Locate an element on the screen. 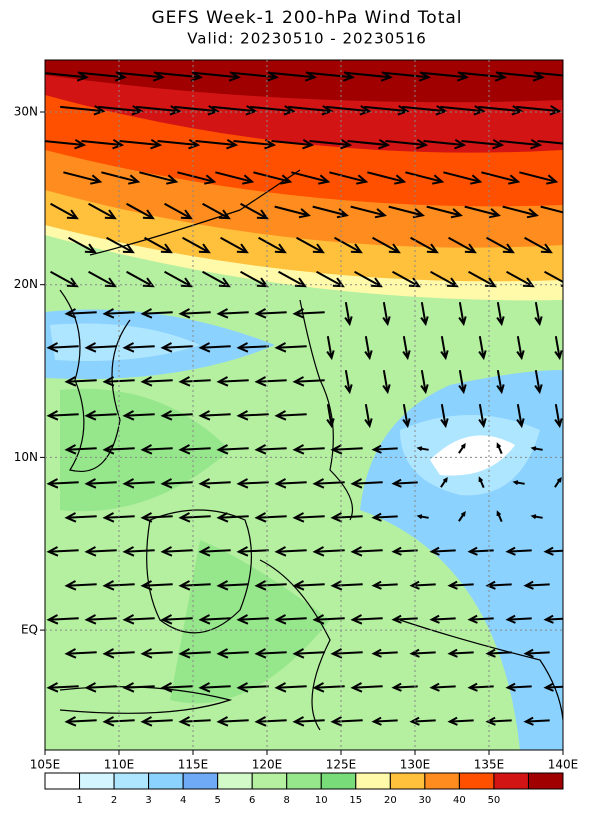 The height and width of the screenshot is (814, 590). colorbar-label: 50 is located at coordinates (494, 800).